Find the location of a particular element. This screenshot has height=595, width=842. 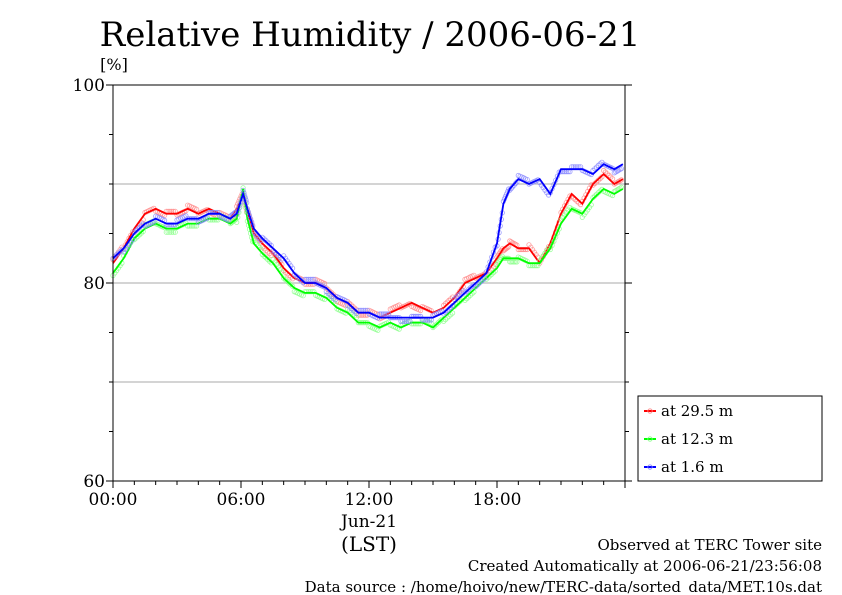

y-tick-label: 60 is located at coordinates (94, 482).